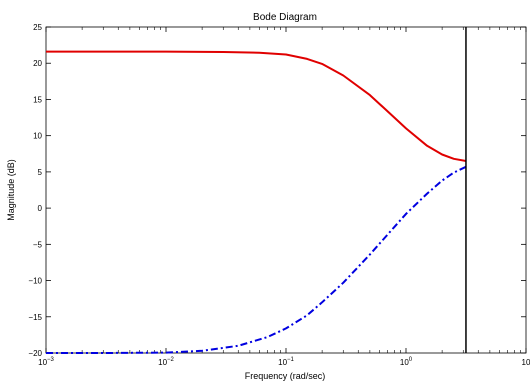 Image resolution: width=530 pixels, height=388 pixels. Describe the element at coordinates (285, 376) in the screenshot. I see `x-axis-label: Frequency (rad/sec)` at that location.